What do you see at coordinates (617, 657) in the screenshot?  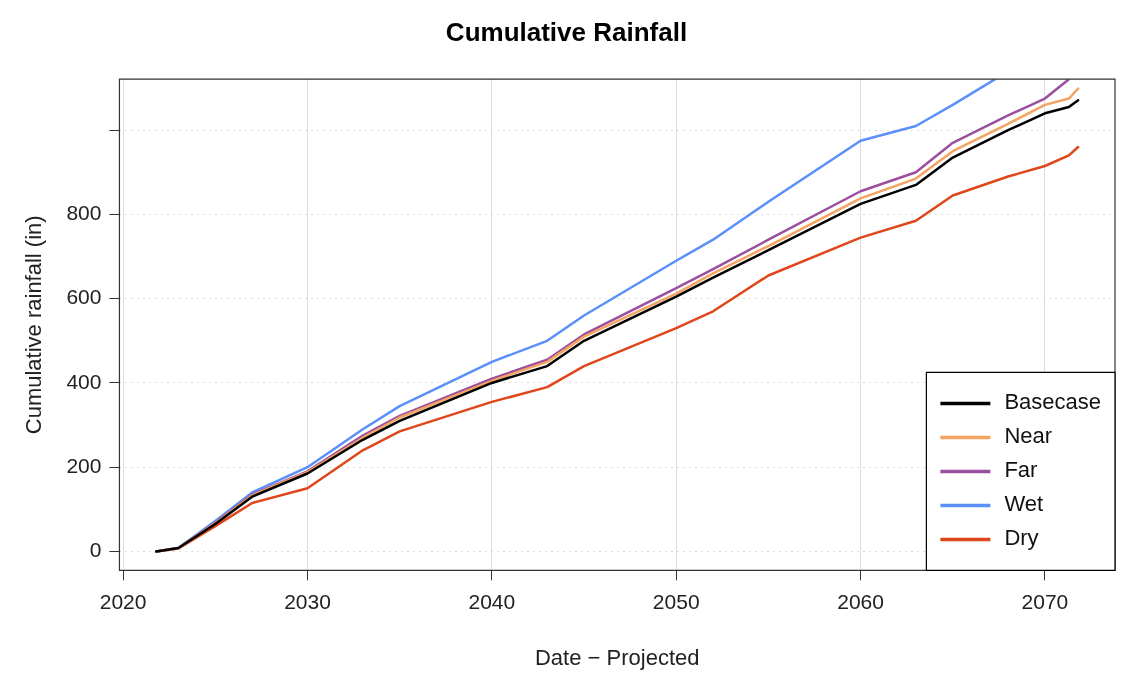 I see `x-axis-title: Date − Projected` at bounding box center [617, 657].